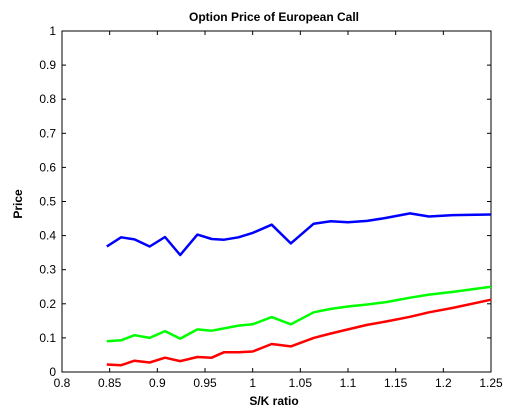  I want to click on x-tick-label: 0.95, so click(205, 383).